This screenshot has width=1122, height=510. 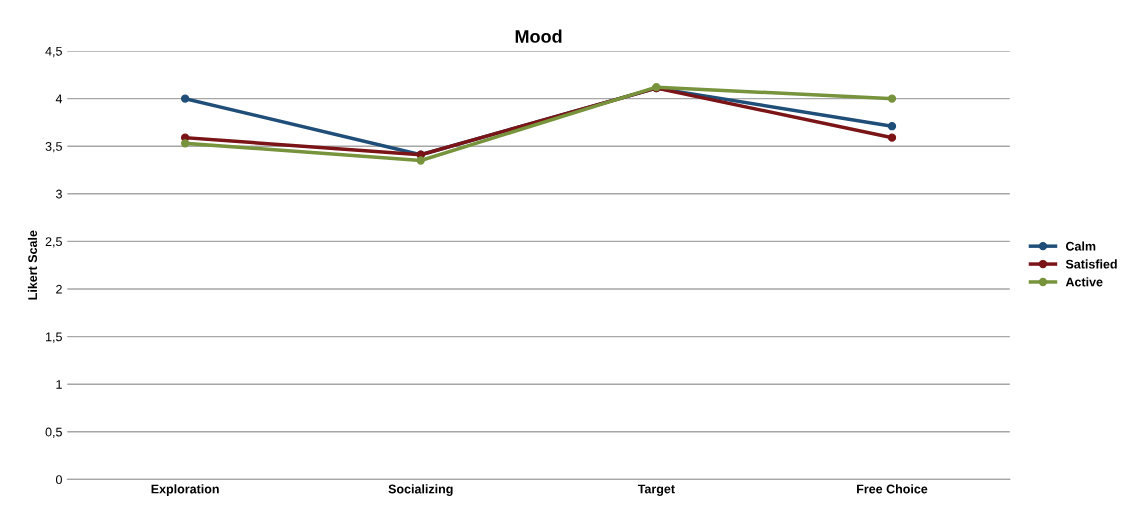 I want to click on y-tick-label: 0, so click(x=59, y=480).